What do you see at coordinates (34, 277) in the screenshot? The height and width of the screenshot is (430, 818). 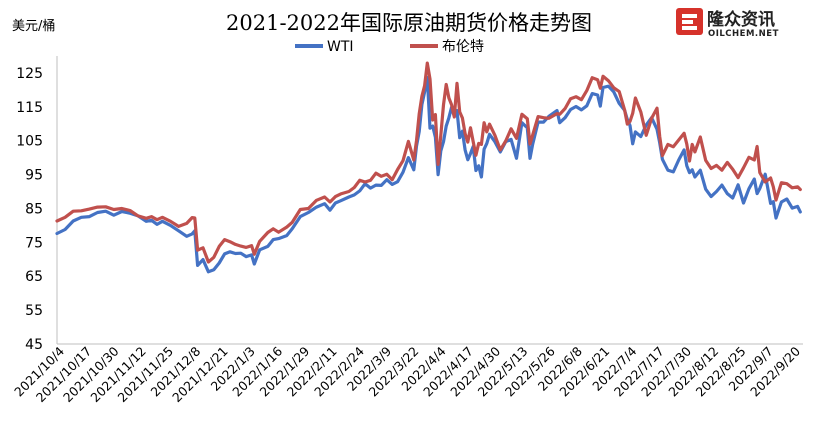 I see `y-tick-label: 65` at bounding box center [34, 277].